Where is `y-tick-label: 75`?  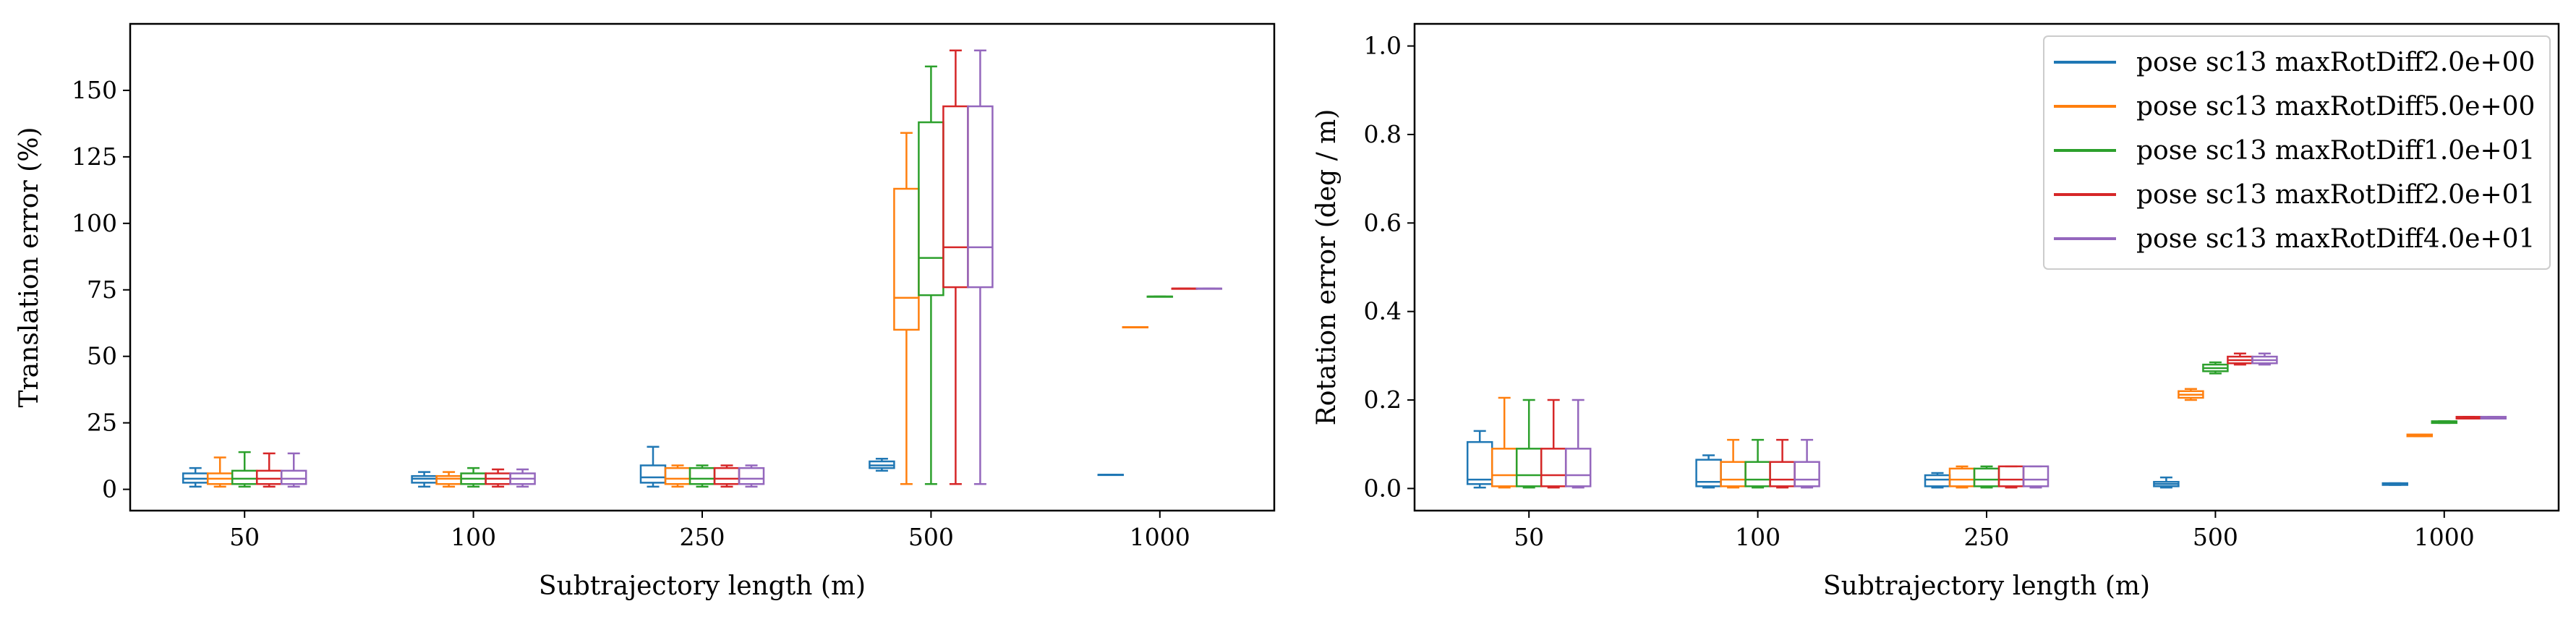
y-tick-label: 75 is located at coordinates (102, 290).